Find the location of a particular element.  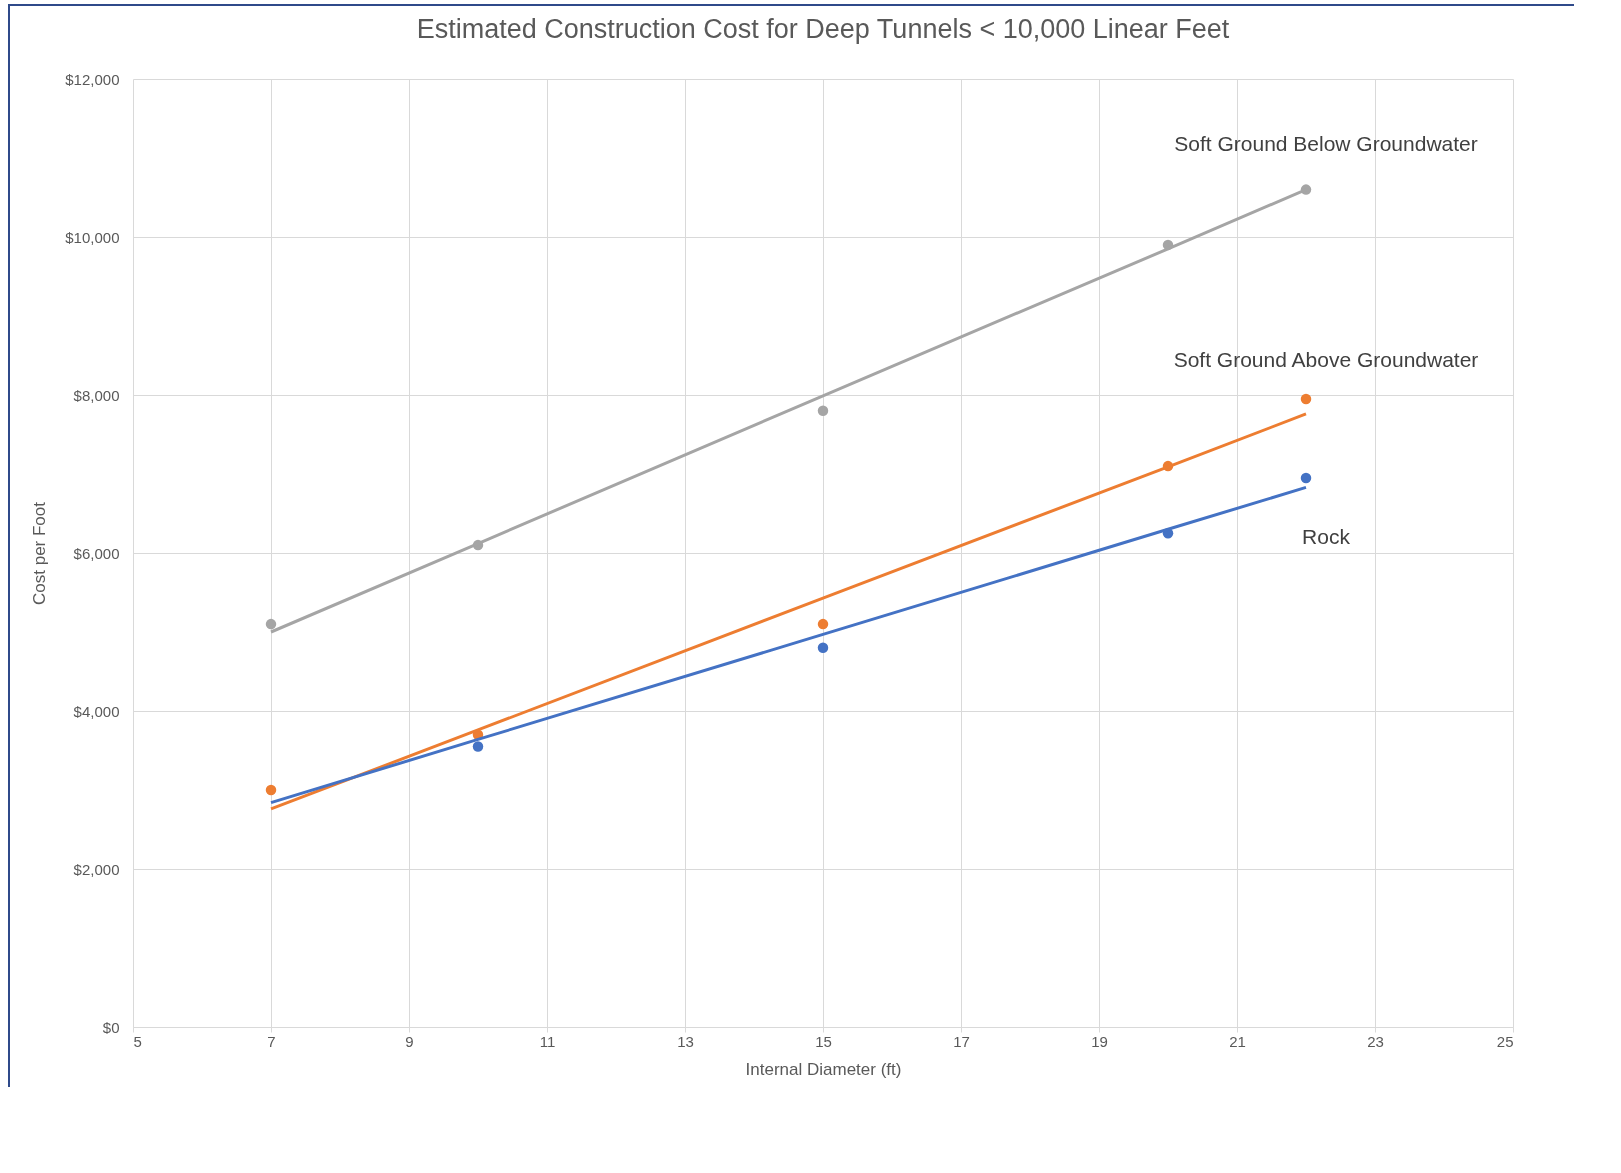

x-tick-label: 25 is located at coordinates (1505, 1041).